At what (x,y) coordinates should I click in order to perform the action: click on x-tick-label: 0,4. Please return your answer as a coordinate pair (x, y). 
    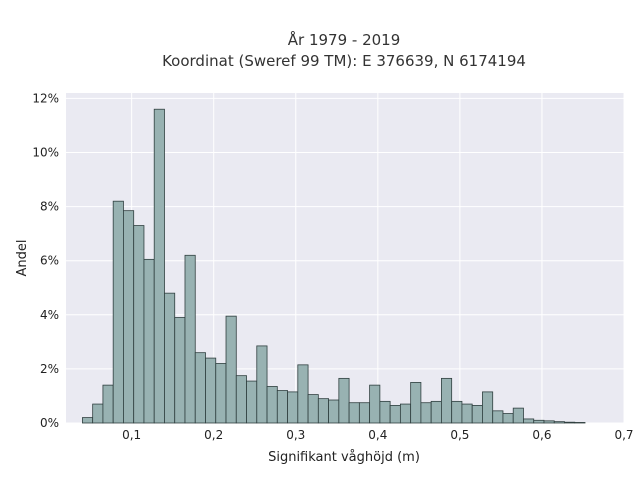
    Looking at the image, I should click on (377, 435).